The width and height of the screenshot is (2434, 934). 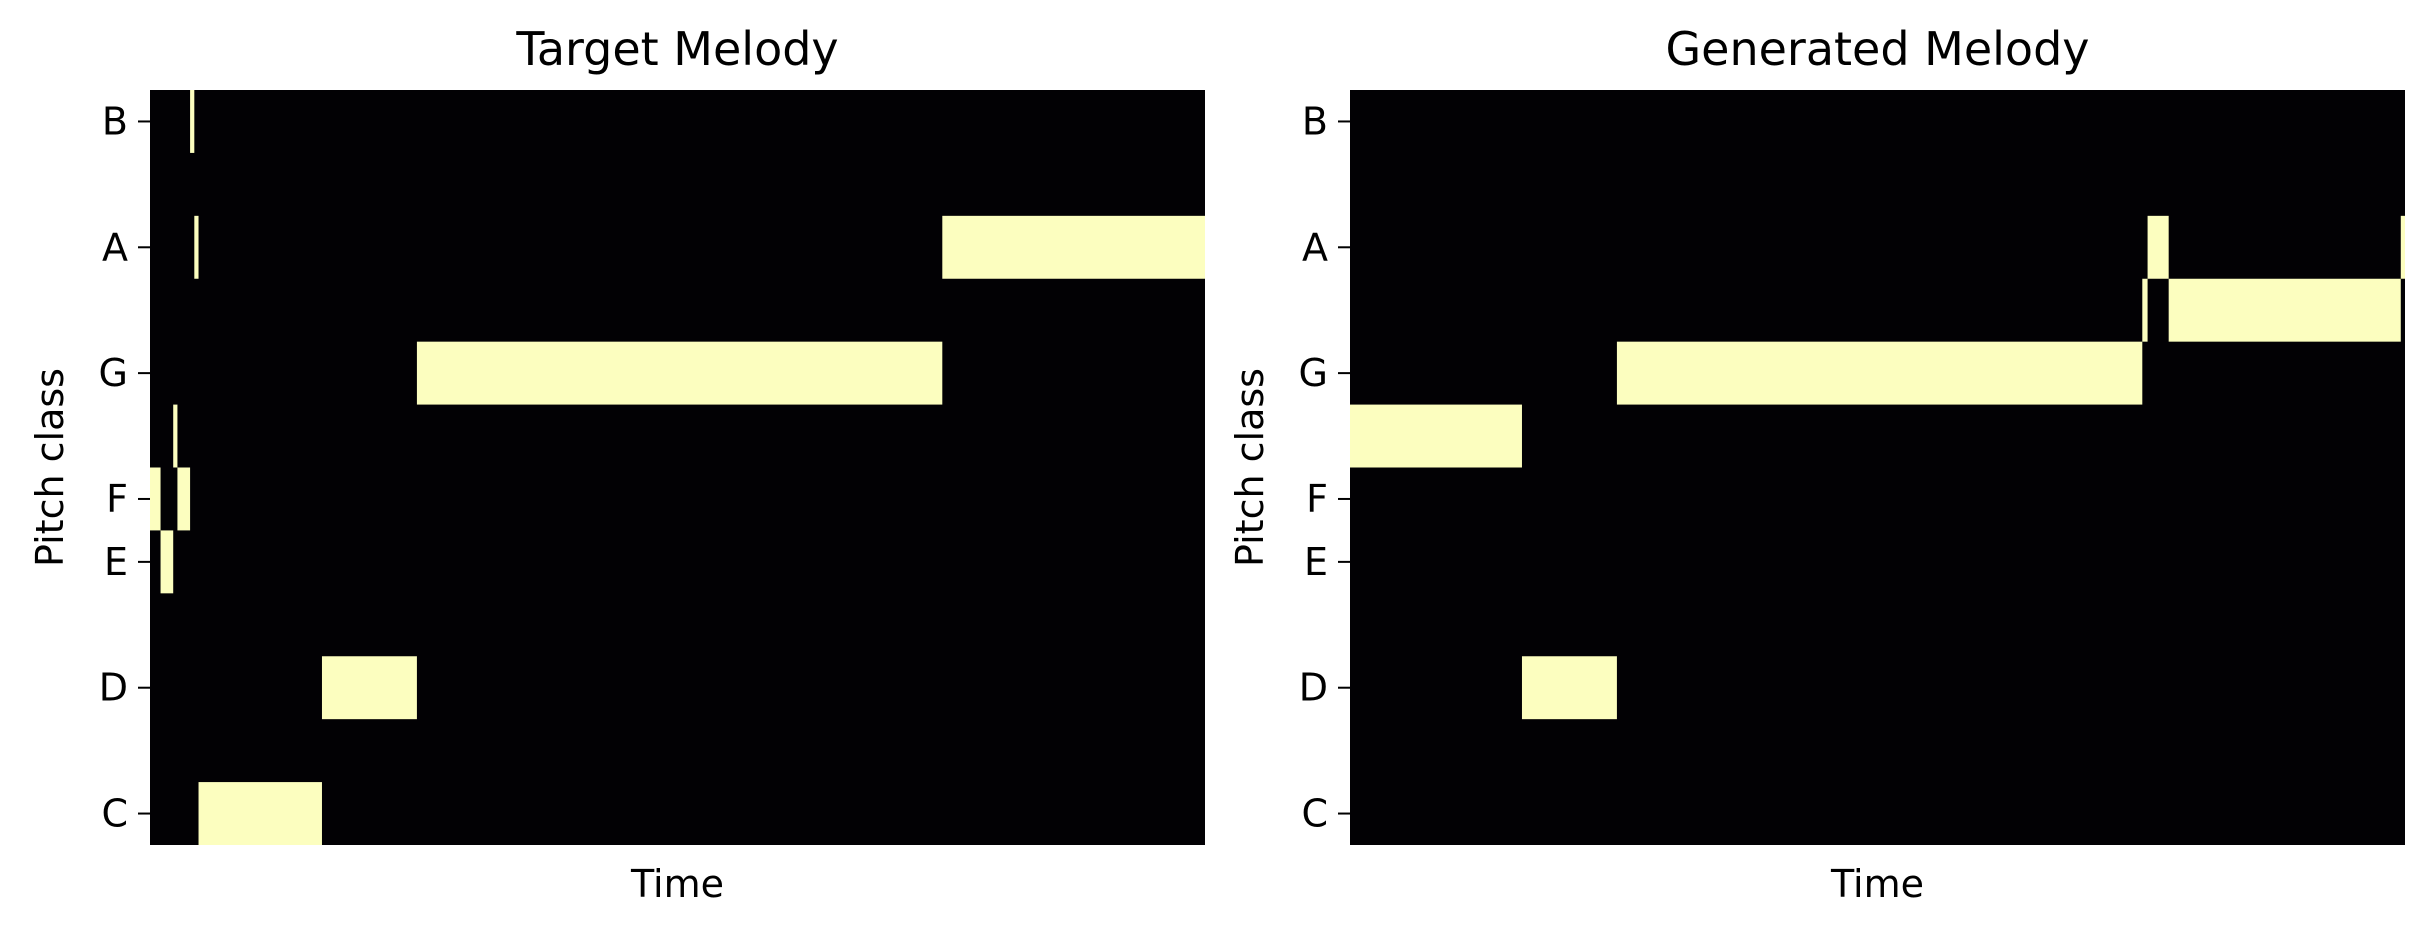 What do you see at coordinates (1314, 814) in the screenshot?
I see `generated-ytick-label-C: C` at bounding box center [1314, 814].